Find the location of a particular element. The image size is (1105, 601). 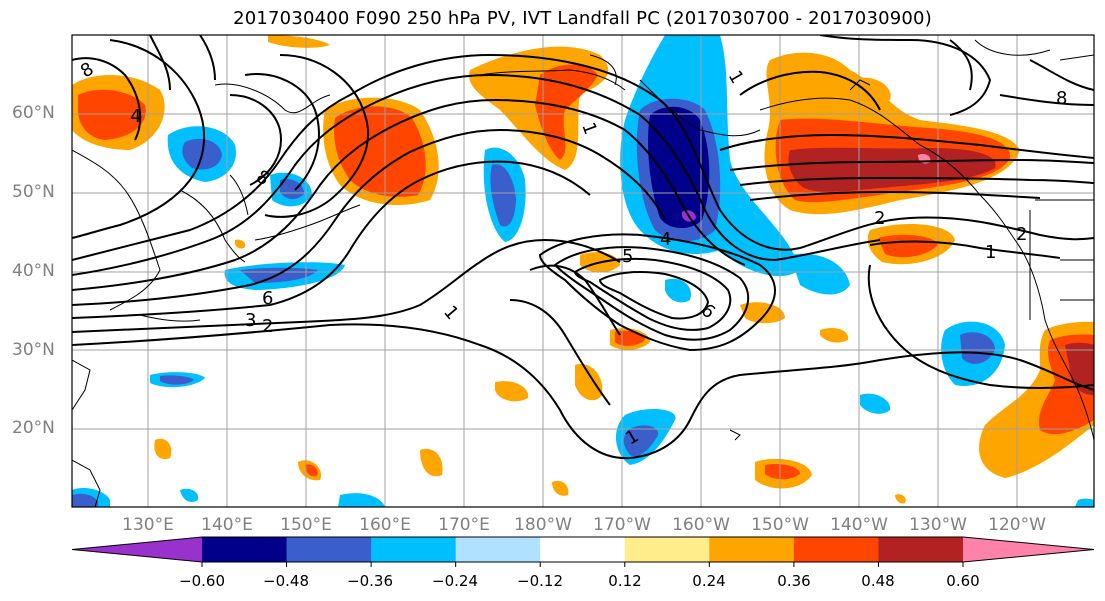

lon-label: 140°E is located at coordinates (227, 525).